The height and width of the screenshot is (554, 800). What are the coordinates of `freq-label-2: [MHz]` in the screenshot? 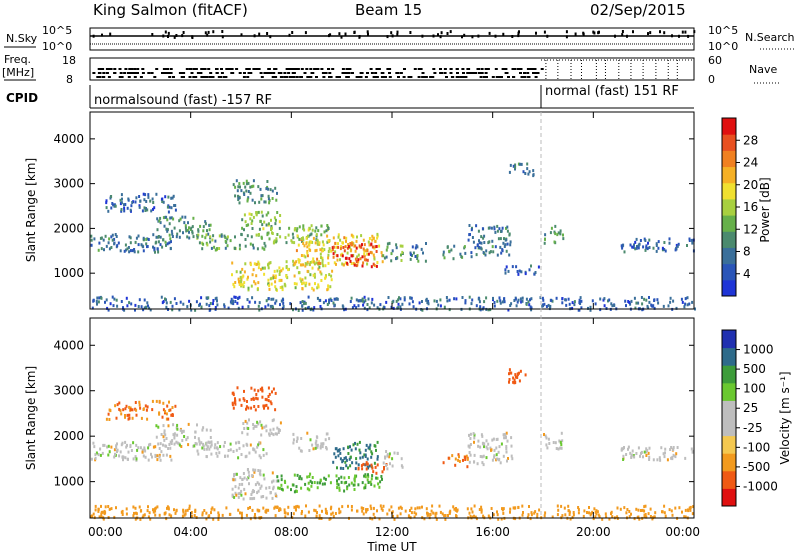 It's located at (18, 72).